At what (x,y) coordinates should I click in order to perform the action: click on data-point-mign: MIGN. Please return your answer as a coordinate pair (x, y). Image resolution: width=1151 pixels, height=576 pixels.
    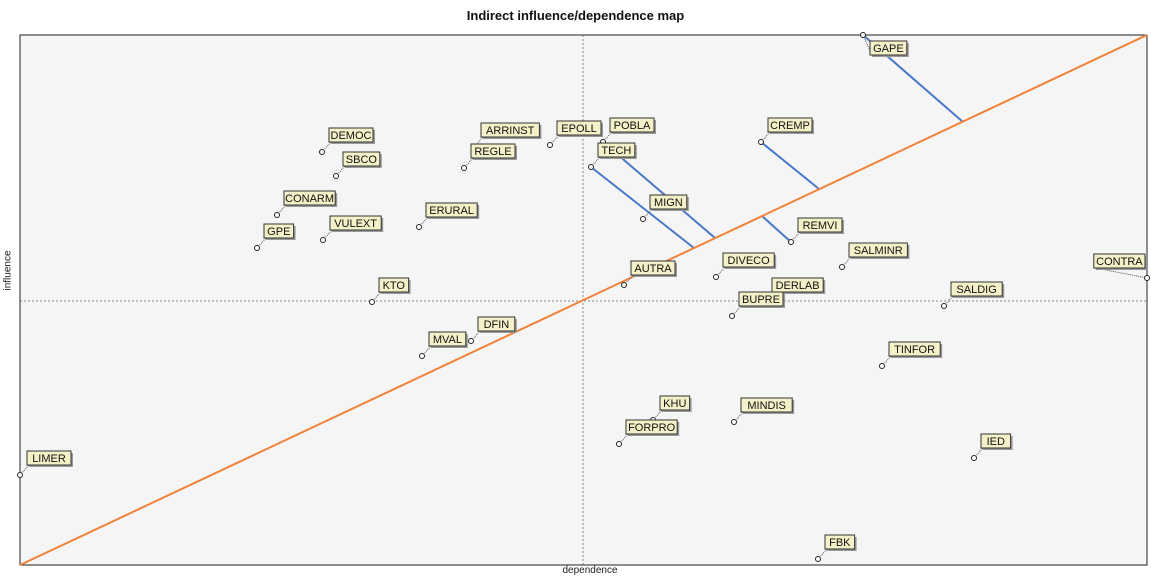
    Looking at the image, I should click on (664, 208).